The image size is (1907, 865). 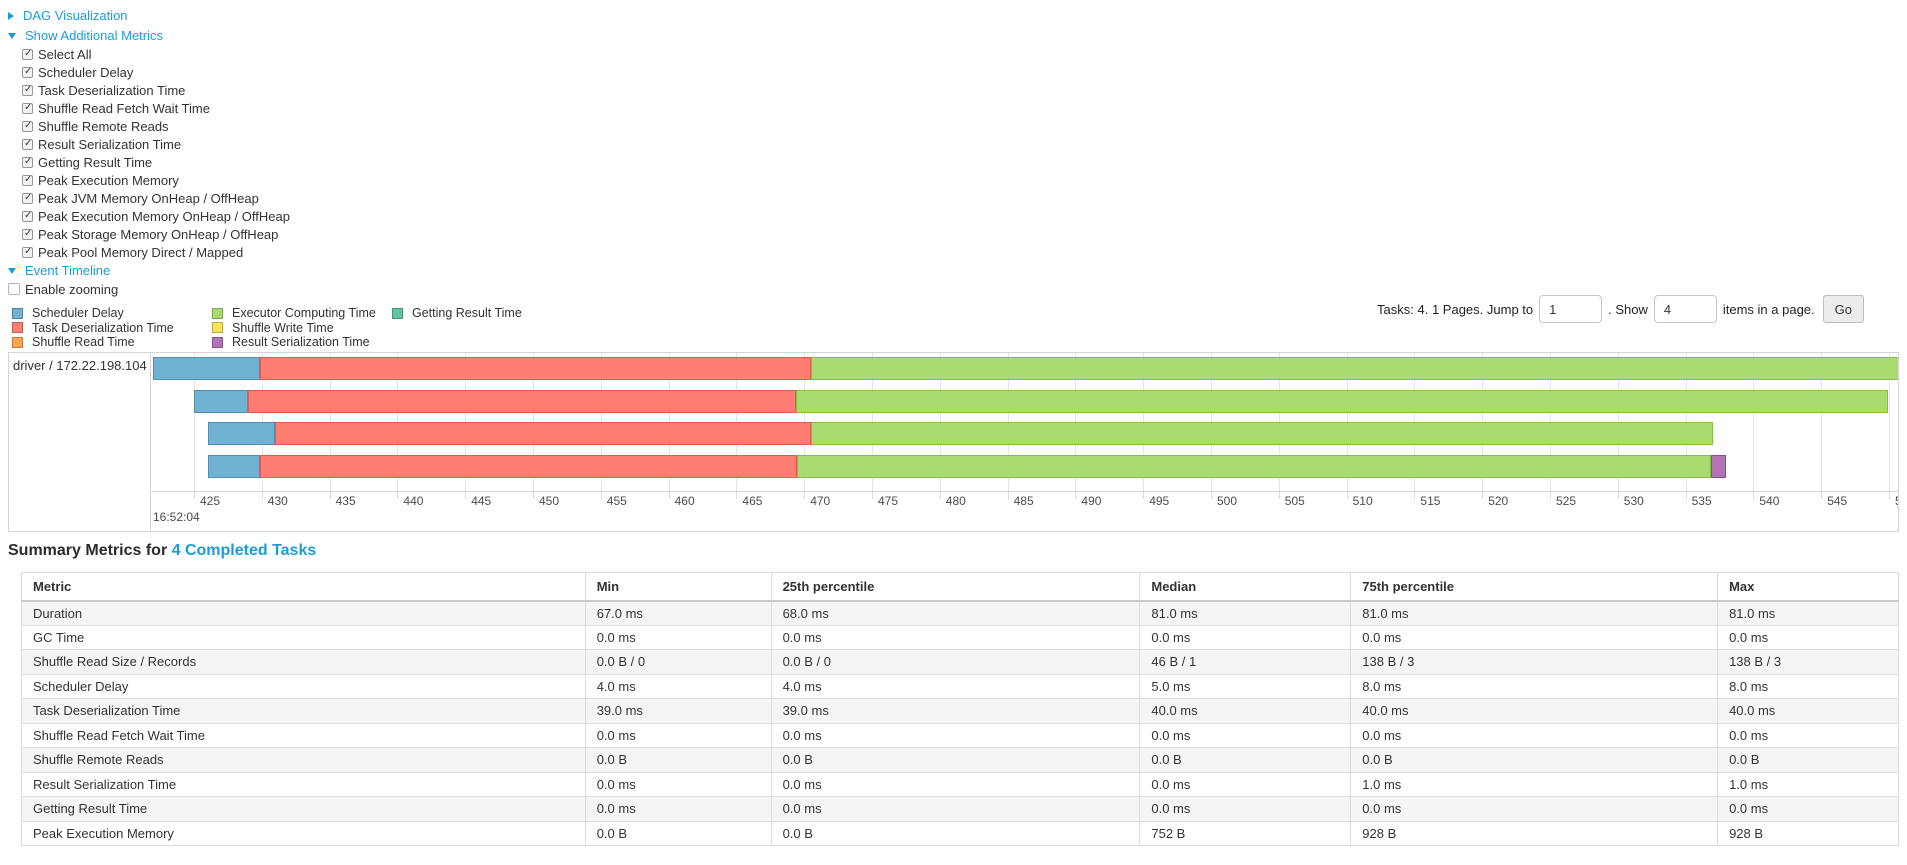 What do you see at coordinates (94, 35) in the screenshot?
I see `show-additional-metrics-label: Show Additional Metrics` at bounding box center [94, 35].